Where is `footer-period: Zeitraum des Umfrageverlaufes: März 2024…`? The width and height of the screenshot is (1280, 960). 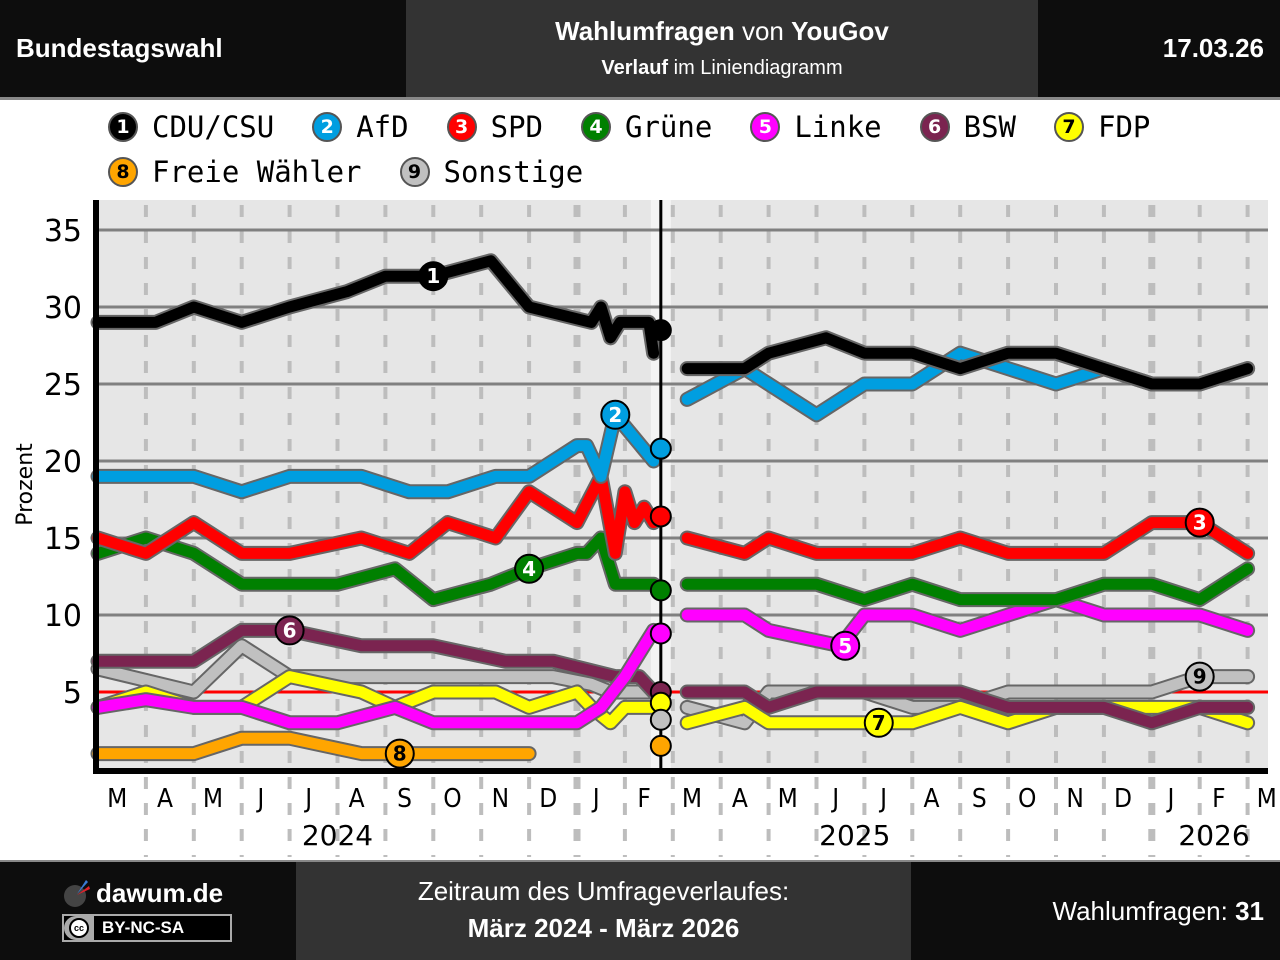 footer-period: Zeitraum des Umfrageverlaufes: März 2024… is located at coordinates (603, 911).